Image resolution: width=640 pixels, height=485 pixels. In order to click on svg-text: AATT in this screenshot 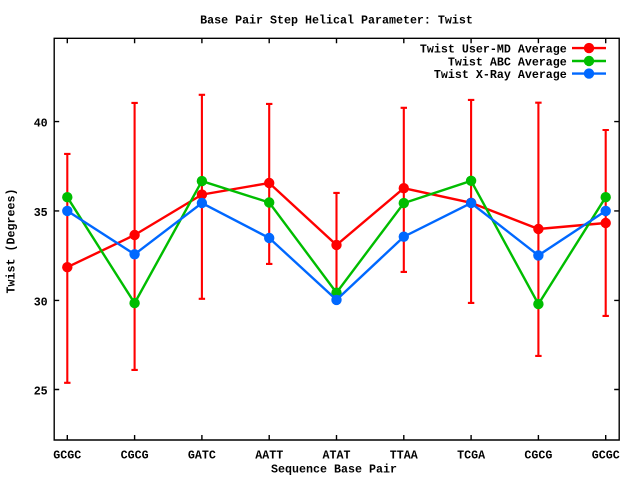, I will do `click(269, 456)`.